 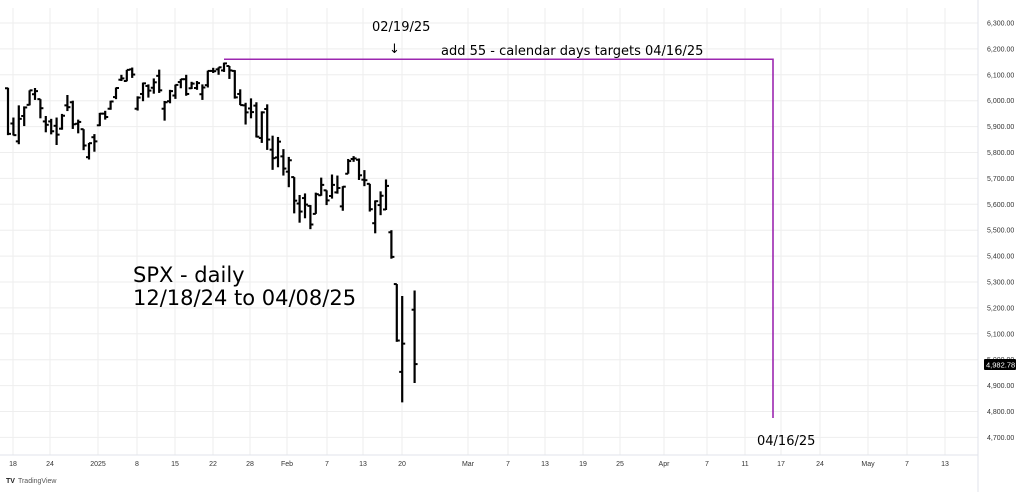 I want to click on y-tick-label: 4,900.00, so click(x=1000, y=386).